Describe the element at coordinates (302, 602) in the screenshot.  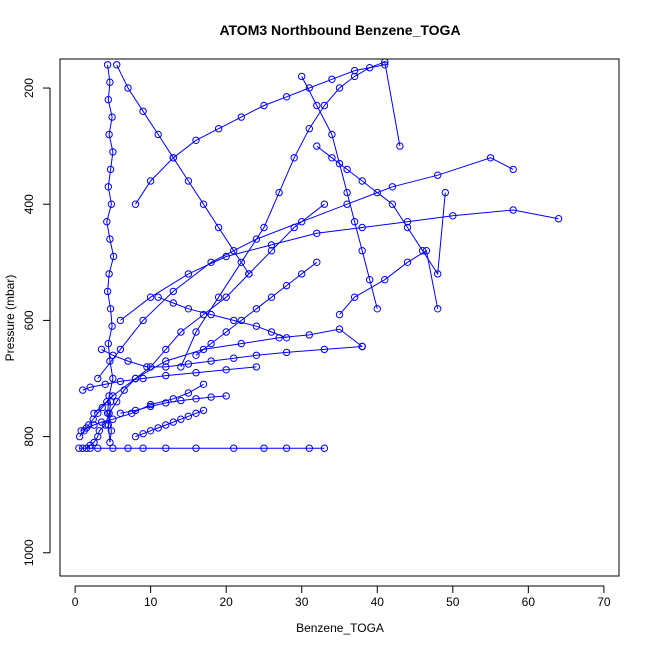
I see `x-tick-label: 30` at that location.